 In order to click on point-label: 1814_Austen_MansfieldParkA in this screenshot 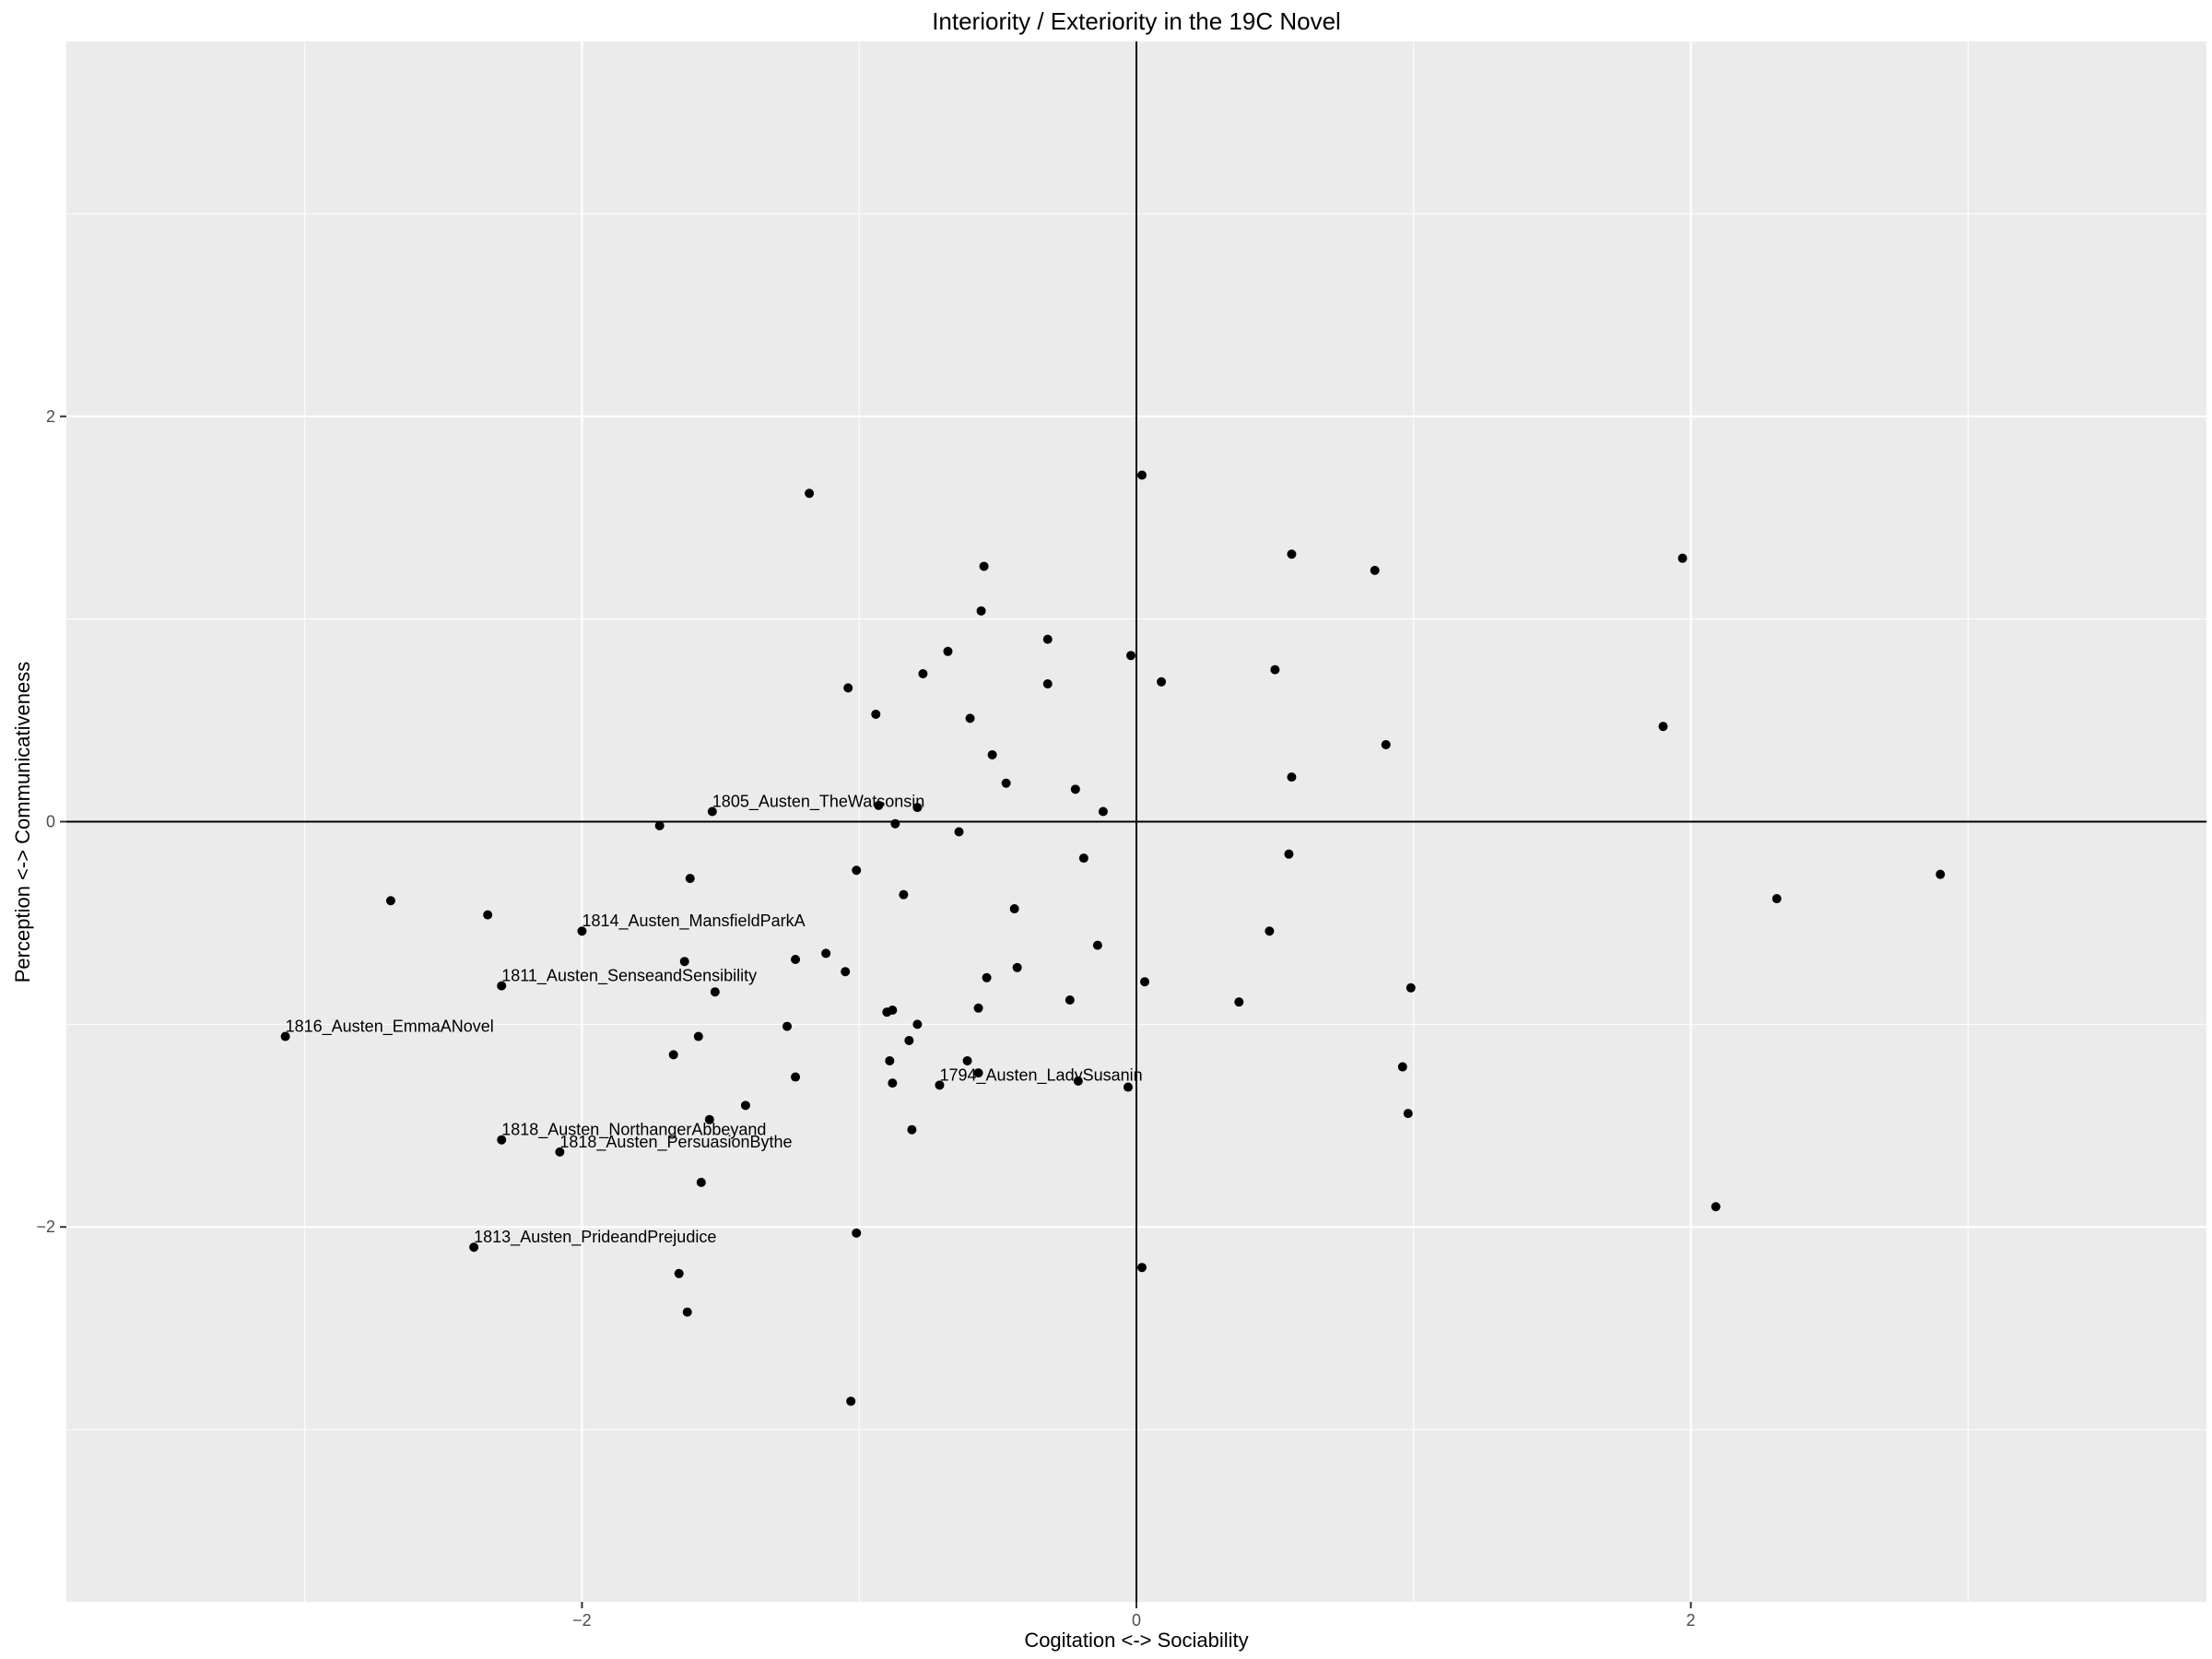, I will do `click(693, 921)`.